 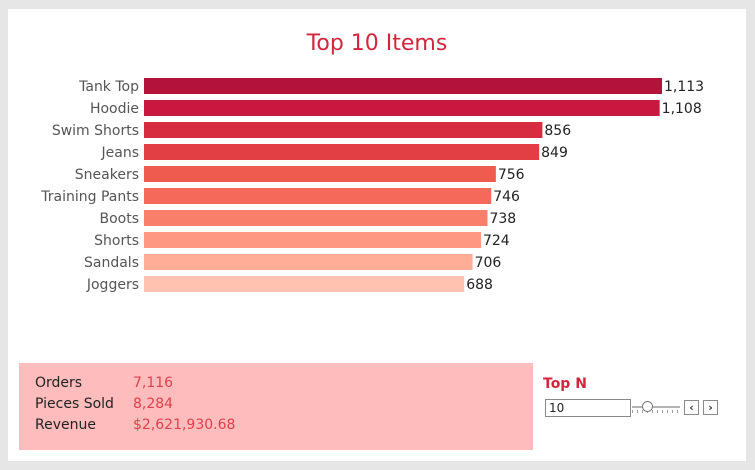 I want to click on value-label: 724, so click(x=496, y=241).